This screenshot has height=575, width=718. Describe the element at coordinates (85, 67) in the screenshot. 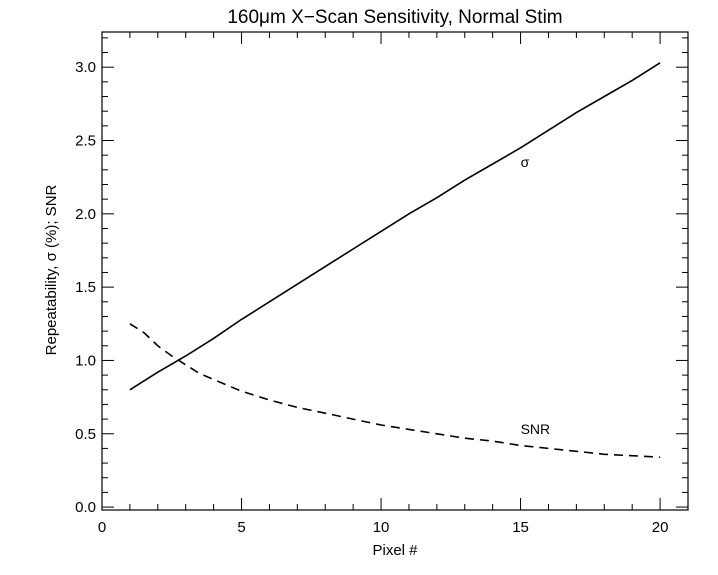

I see `y-tick-label: 3.0` at that location.